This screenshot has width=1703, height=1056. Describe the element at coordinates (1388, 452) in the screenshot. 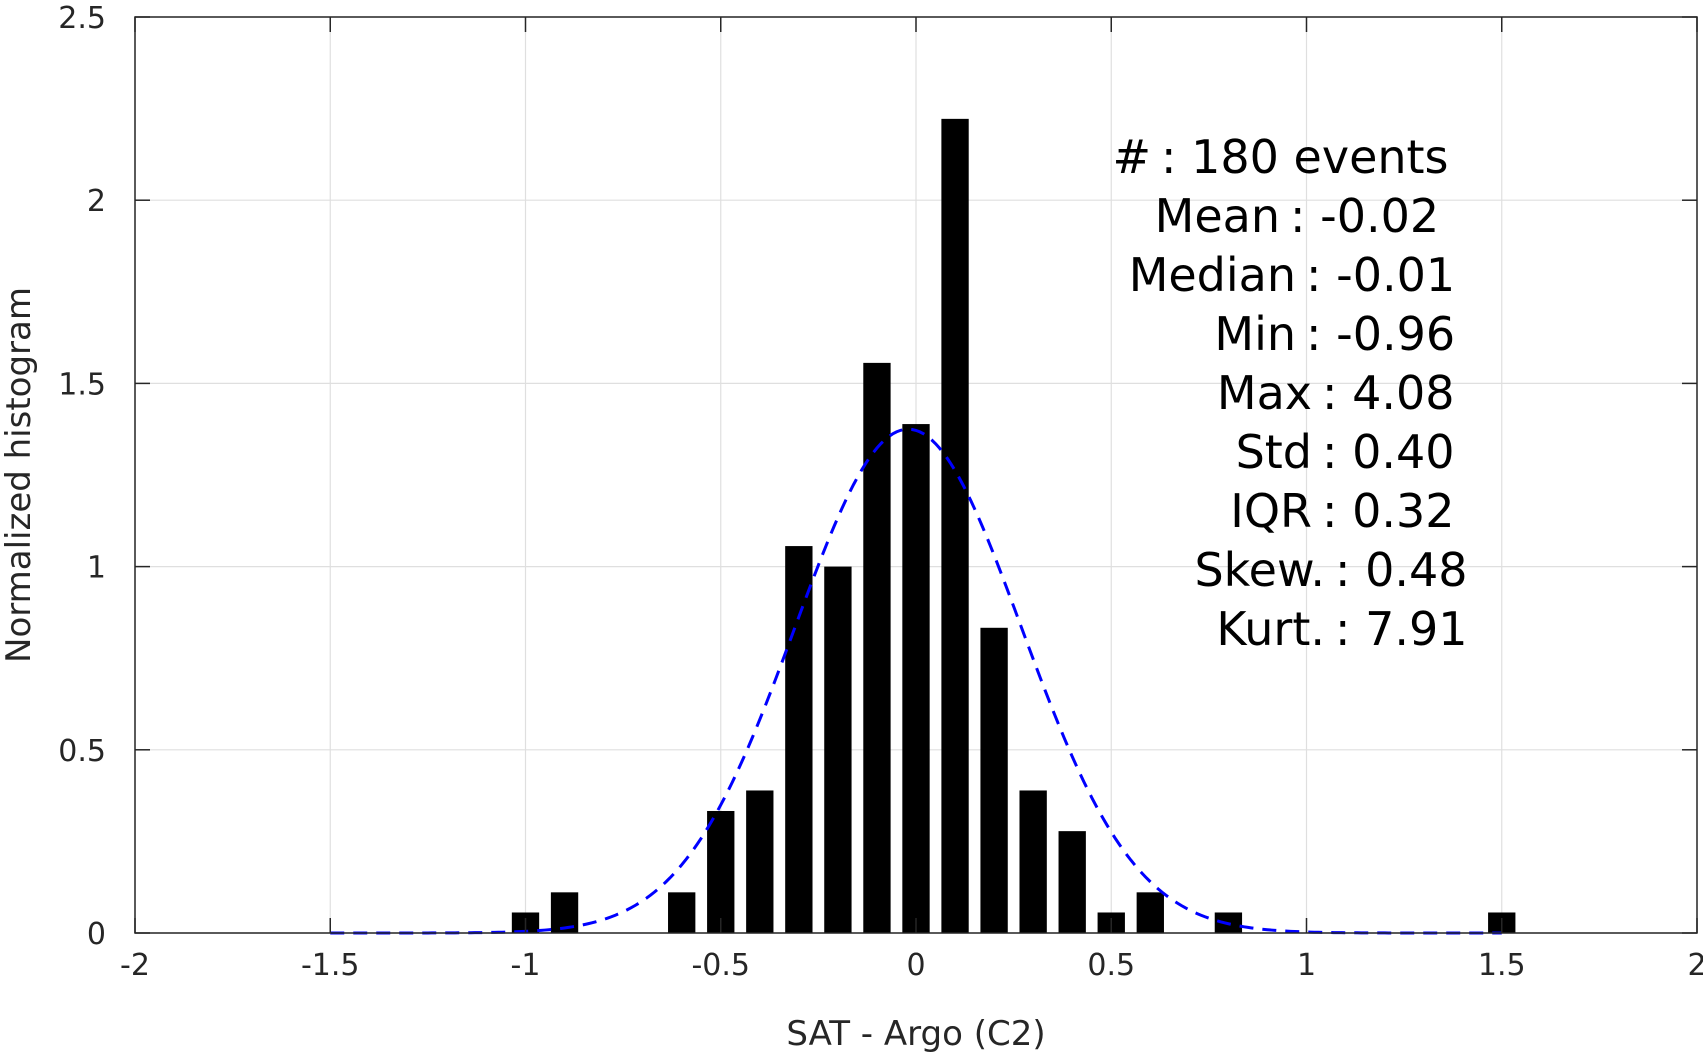

I see `stat-value: : 0.40` at that location.